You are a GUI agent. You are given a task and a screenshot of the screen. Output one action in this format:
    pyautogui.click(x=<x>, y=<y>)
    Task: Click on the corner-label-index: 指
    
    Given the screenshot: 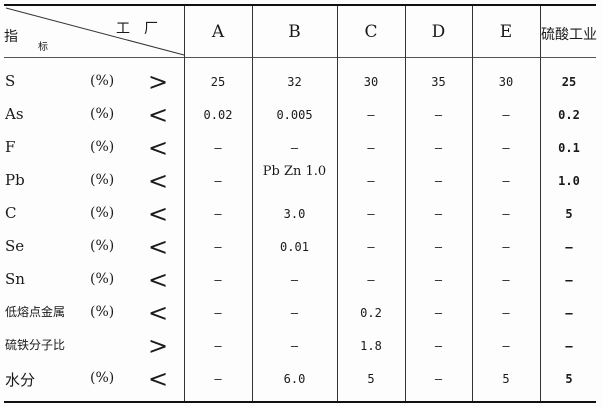 What is the action you would take?
    pyautogui.click(x=11, y=37)
    